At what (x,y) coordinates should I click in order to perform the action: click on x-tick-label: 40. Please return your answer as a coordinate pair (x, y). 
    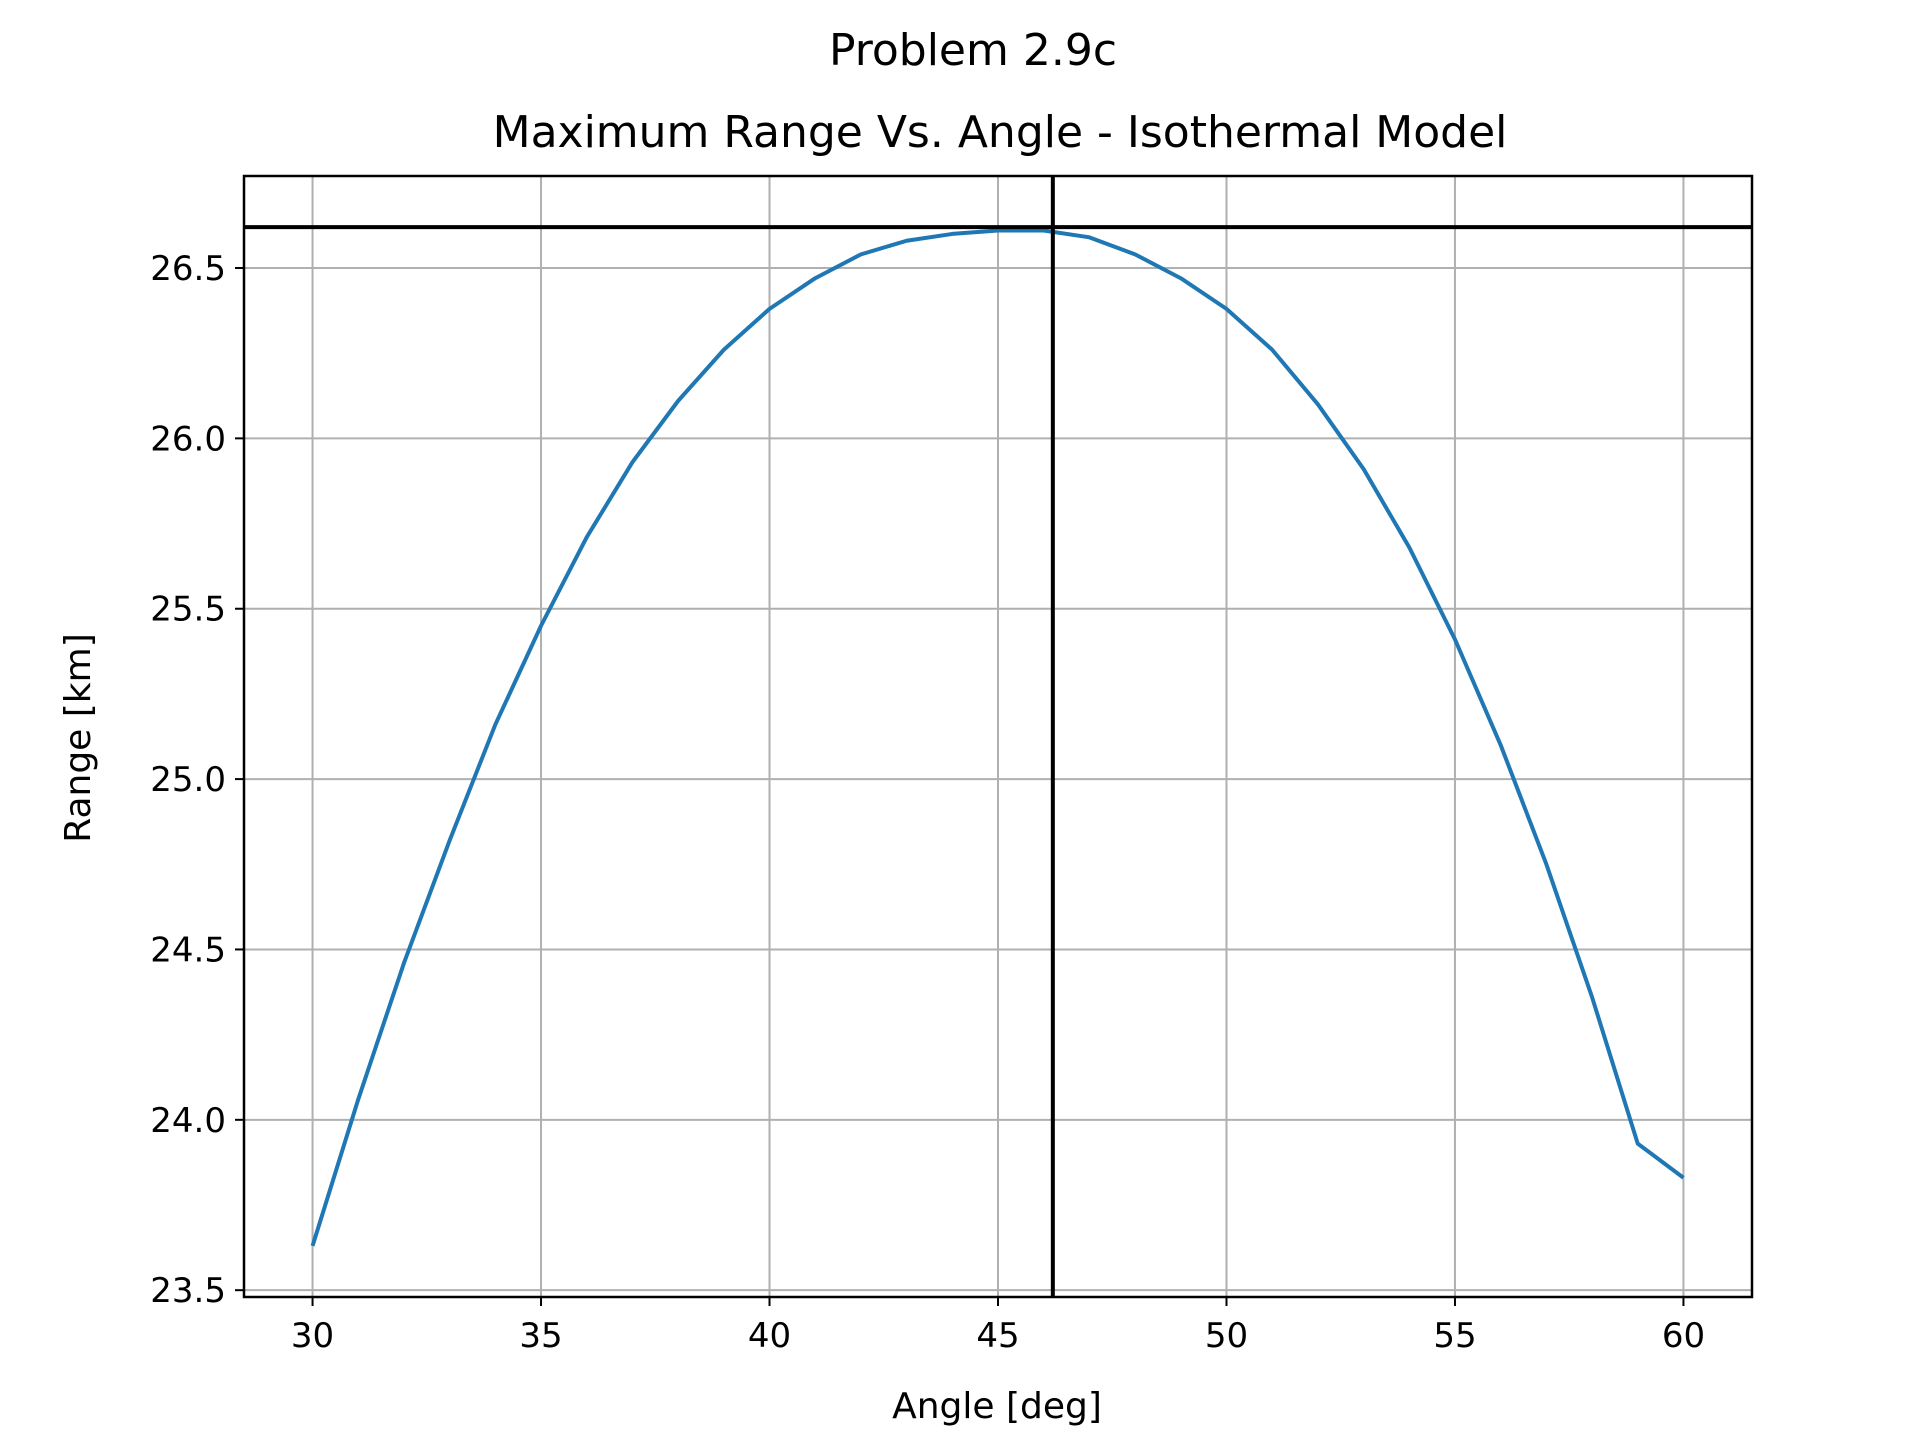
    Looking at the image, I should click on (769, 1336).